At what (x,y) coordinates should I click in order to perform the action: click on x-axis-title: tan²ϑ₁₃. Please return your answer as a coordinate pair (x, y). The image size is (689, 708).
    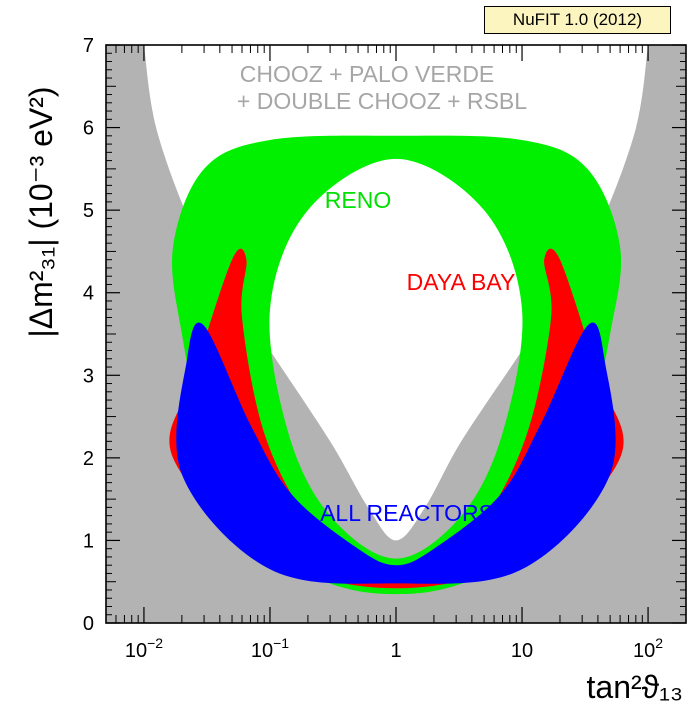
    Looking at the image, I should click on (635, 687).